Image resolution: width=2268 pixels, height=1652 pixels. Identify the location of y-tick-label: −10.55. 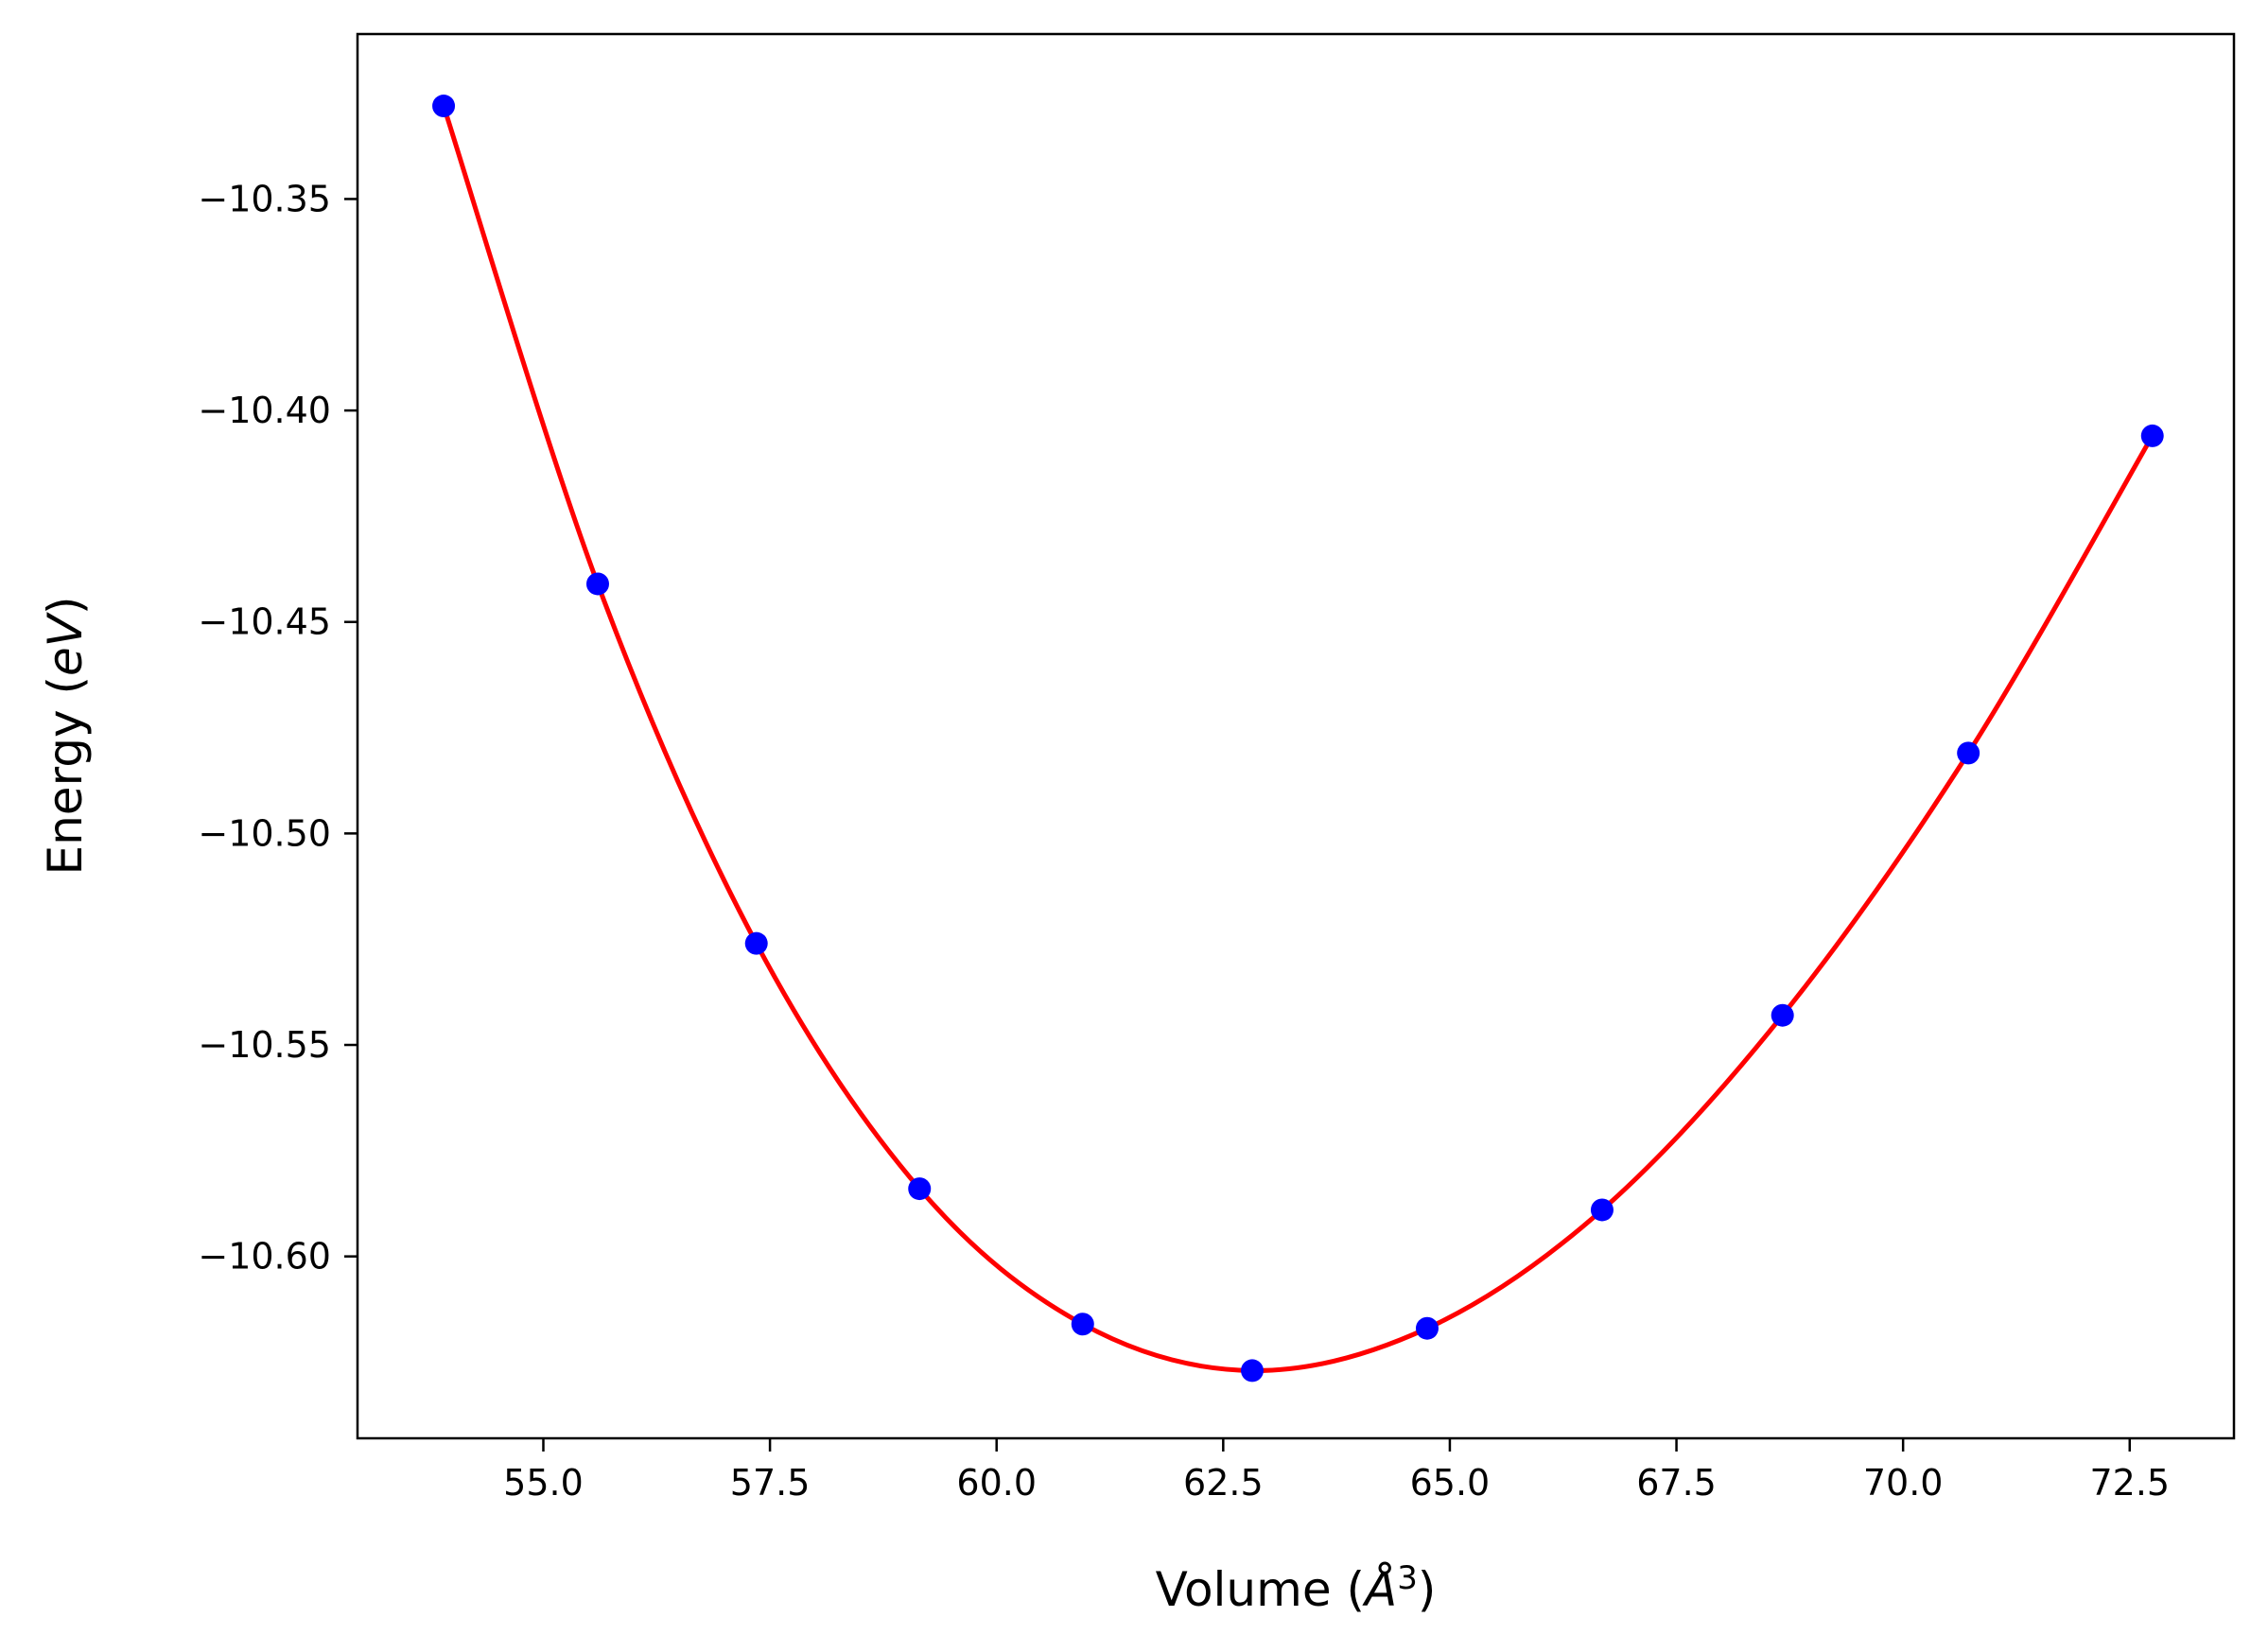
(264, 1045).